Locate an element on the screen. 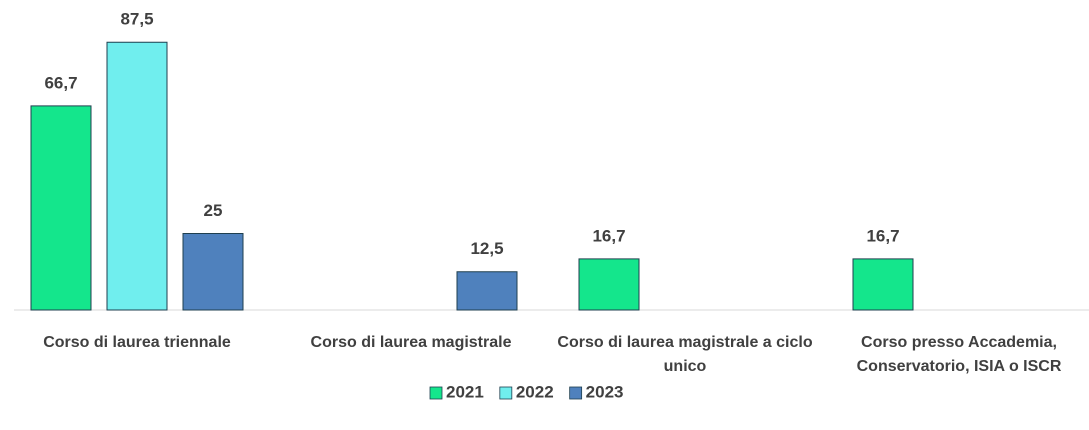 This screenshot has height=430, width=1089. data-label: 87,5 is located at coordinates (136, 19).